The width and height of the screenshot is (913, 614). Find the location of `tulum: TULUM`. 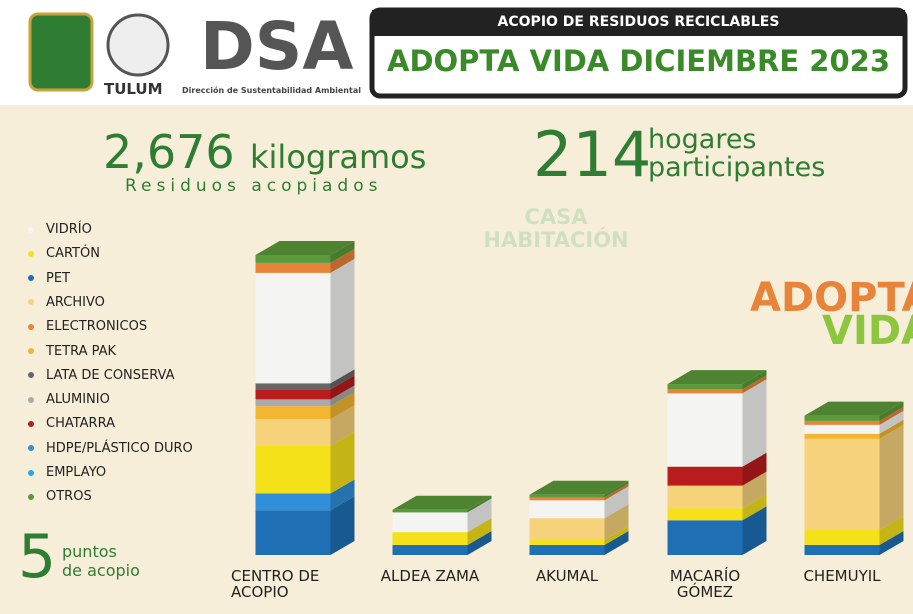

tulum: TULUM is located at coordinates (133, 89).